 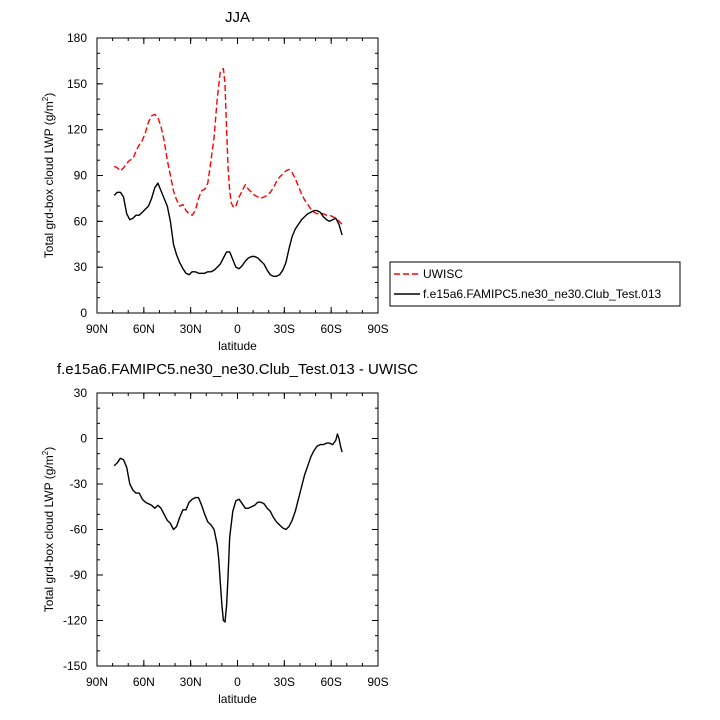 What do you see at coordinates (443, 274) in the screenshot?
I see `legend-label-0: UWISC` at bounding box center [443, 274].